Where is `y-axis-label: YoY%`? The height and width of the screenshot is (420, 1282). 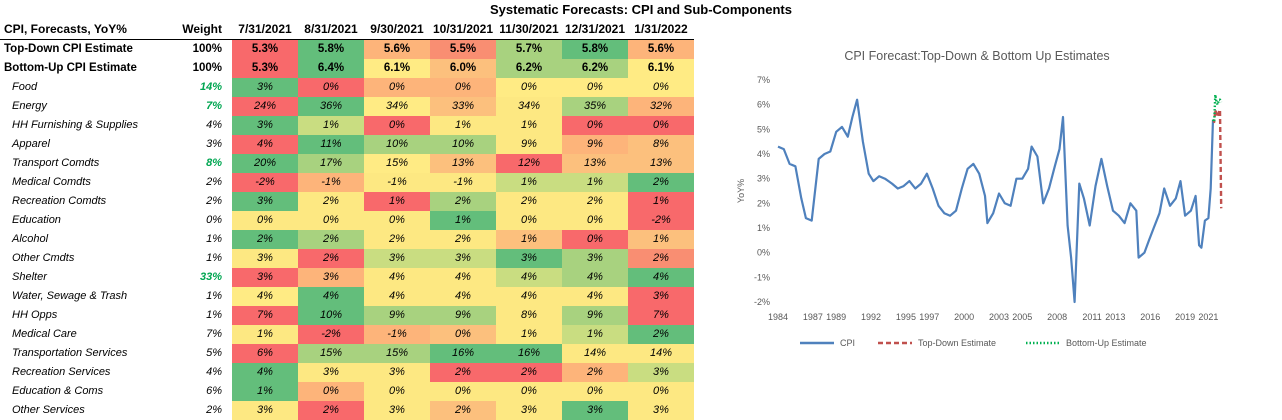
y-axis-label: YoY% is located at coordinates (741, 191).